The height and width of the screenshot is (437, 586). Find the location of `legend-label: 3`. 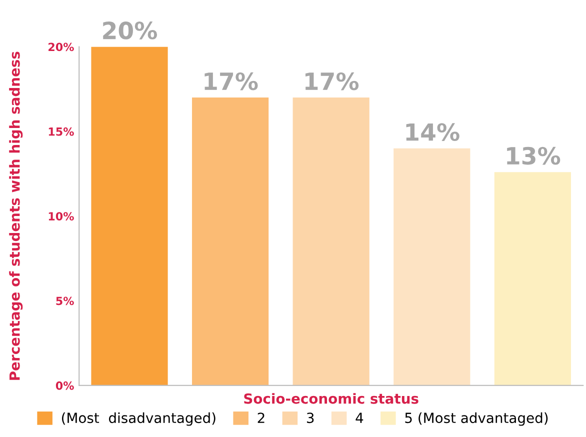

legend-label: 3 is located at coordinates (310, 418).